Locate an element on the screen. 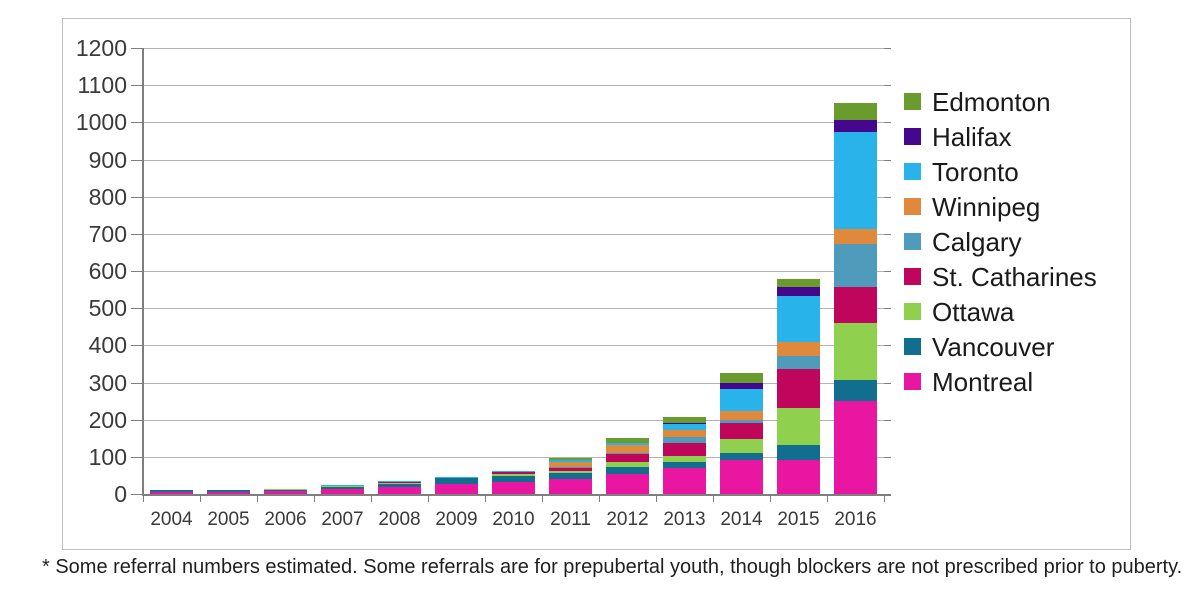 The image size is (1200, 607). bar-segment-winnipeg-2012 is located at coordinates (627, 449).